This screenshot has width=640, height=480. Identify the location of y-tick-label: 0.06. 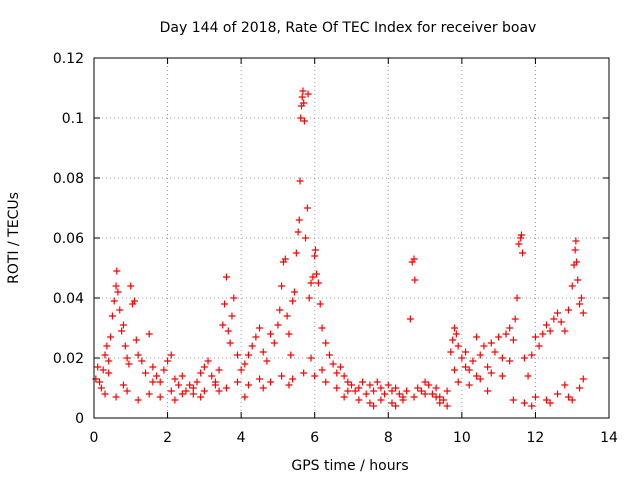
(68, 239).